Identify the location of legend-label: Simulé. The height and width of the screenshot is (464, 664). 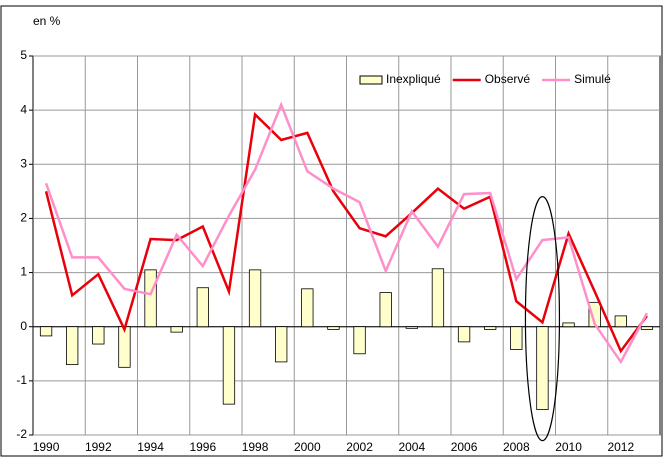
(592, 79).